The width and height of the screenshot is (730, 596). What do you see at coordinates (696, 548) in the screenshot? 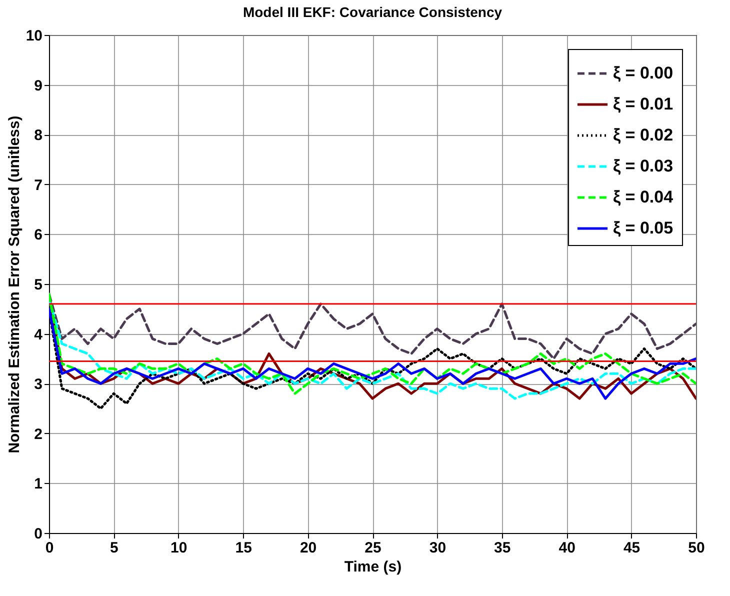
I see `x-tick-label: 50` at bounding box center [696, 548].